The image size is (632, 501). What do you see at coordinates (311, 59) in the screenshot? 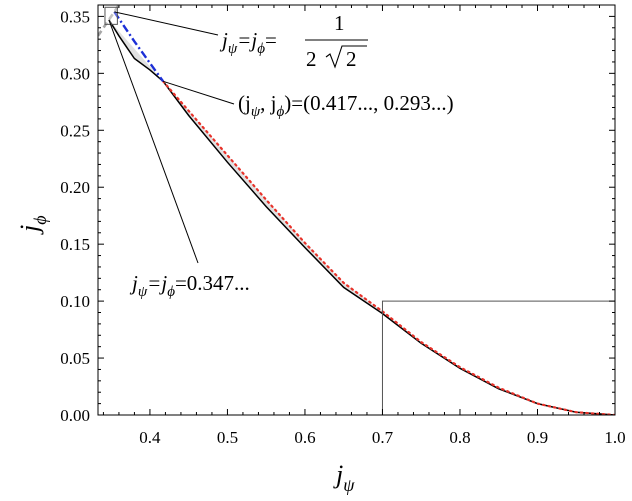
I see `annotation-frac-denominator: 2` at bounding box center [311, 59].